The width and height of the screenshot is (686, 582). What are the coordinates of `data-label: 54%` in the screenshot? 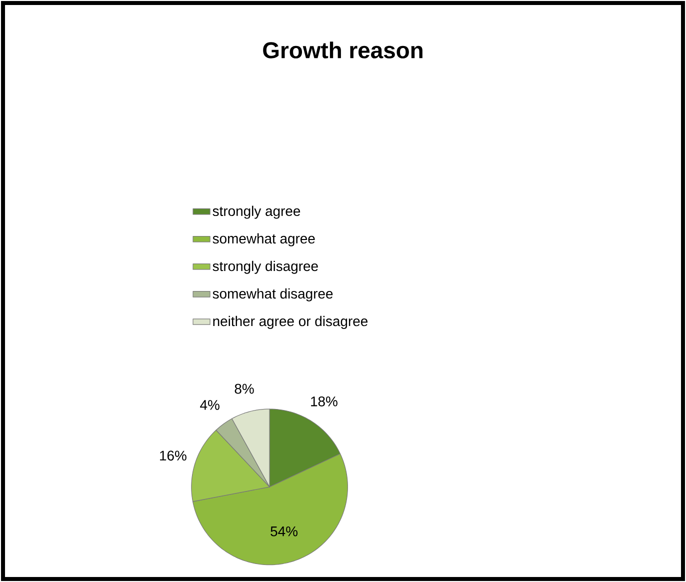 It's located at (284, 531).